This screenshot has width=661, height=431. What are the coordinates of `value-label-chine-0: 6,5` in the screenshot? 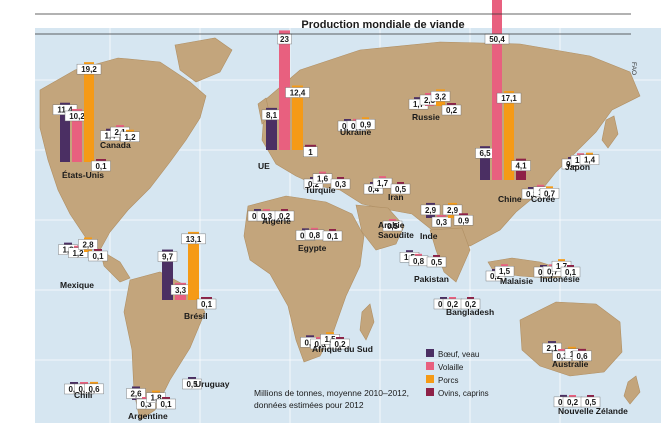 It's located at (485, 153).